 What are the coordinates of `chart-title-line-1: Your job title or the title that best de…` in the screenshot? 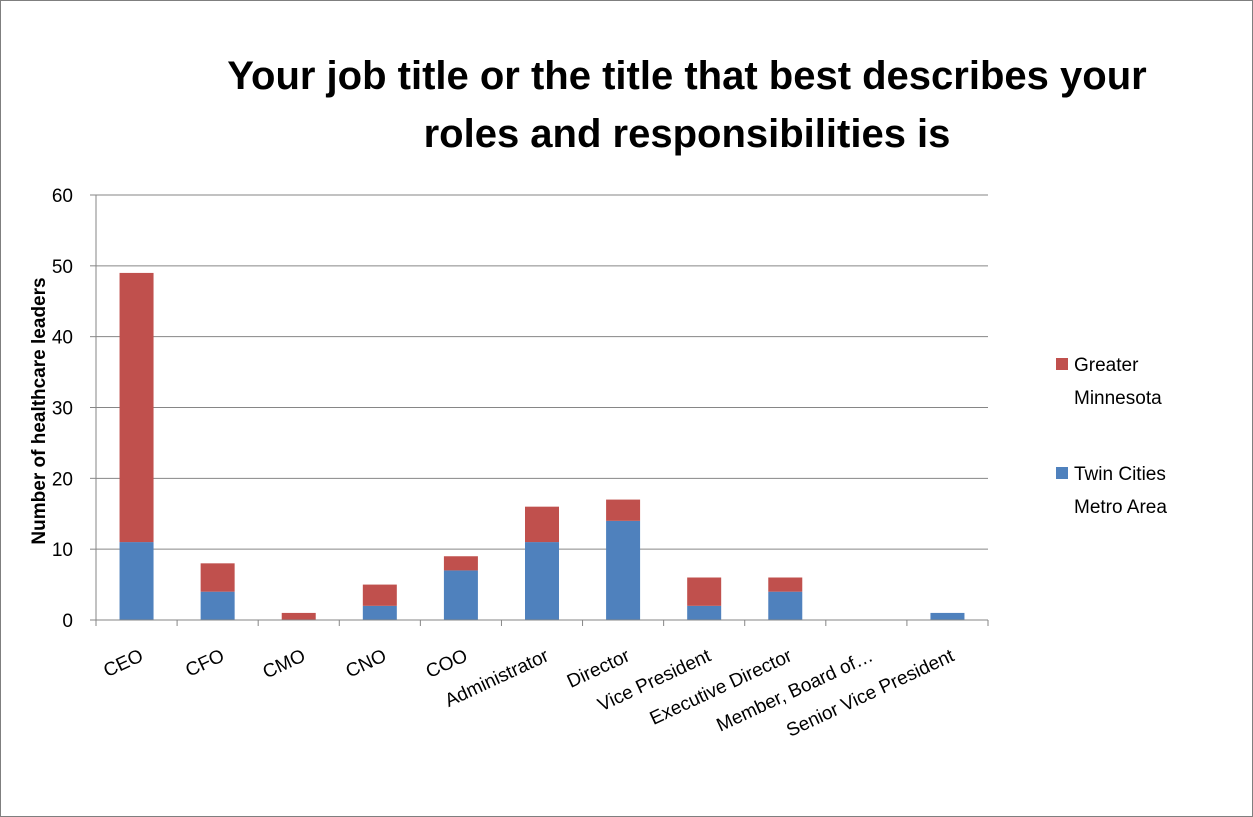 It's located at (686, 76).